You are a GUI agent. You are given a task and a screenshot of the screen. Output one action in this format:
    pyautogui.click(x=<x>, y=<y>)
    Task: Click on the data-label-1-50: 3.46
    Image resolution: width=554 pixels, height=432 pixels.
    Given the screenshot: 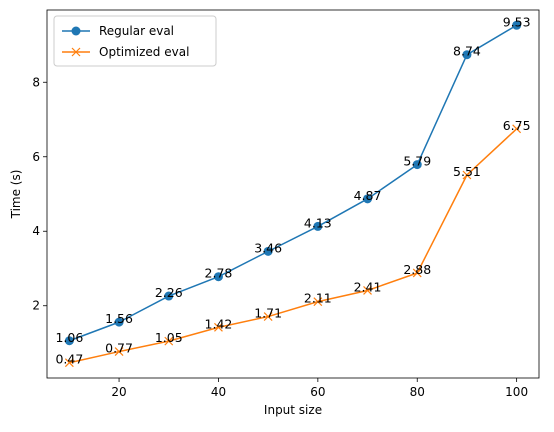 What is the action you would take?
    pyautogui.click(x=268, y=247)
    